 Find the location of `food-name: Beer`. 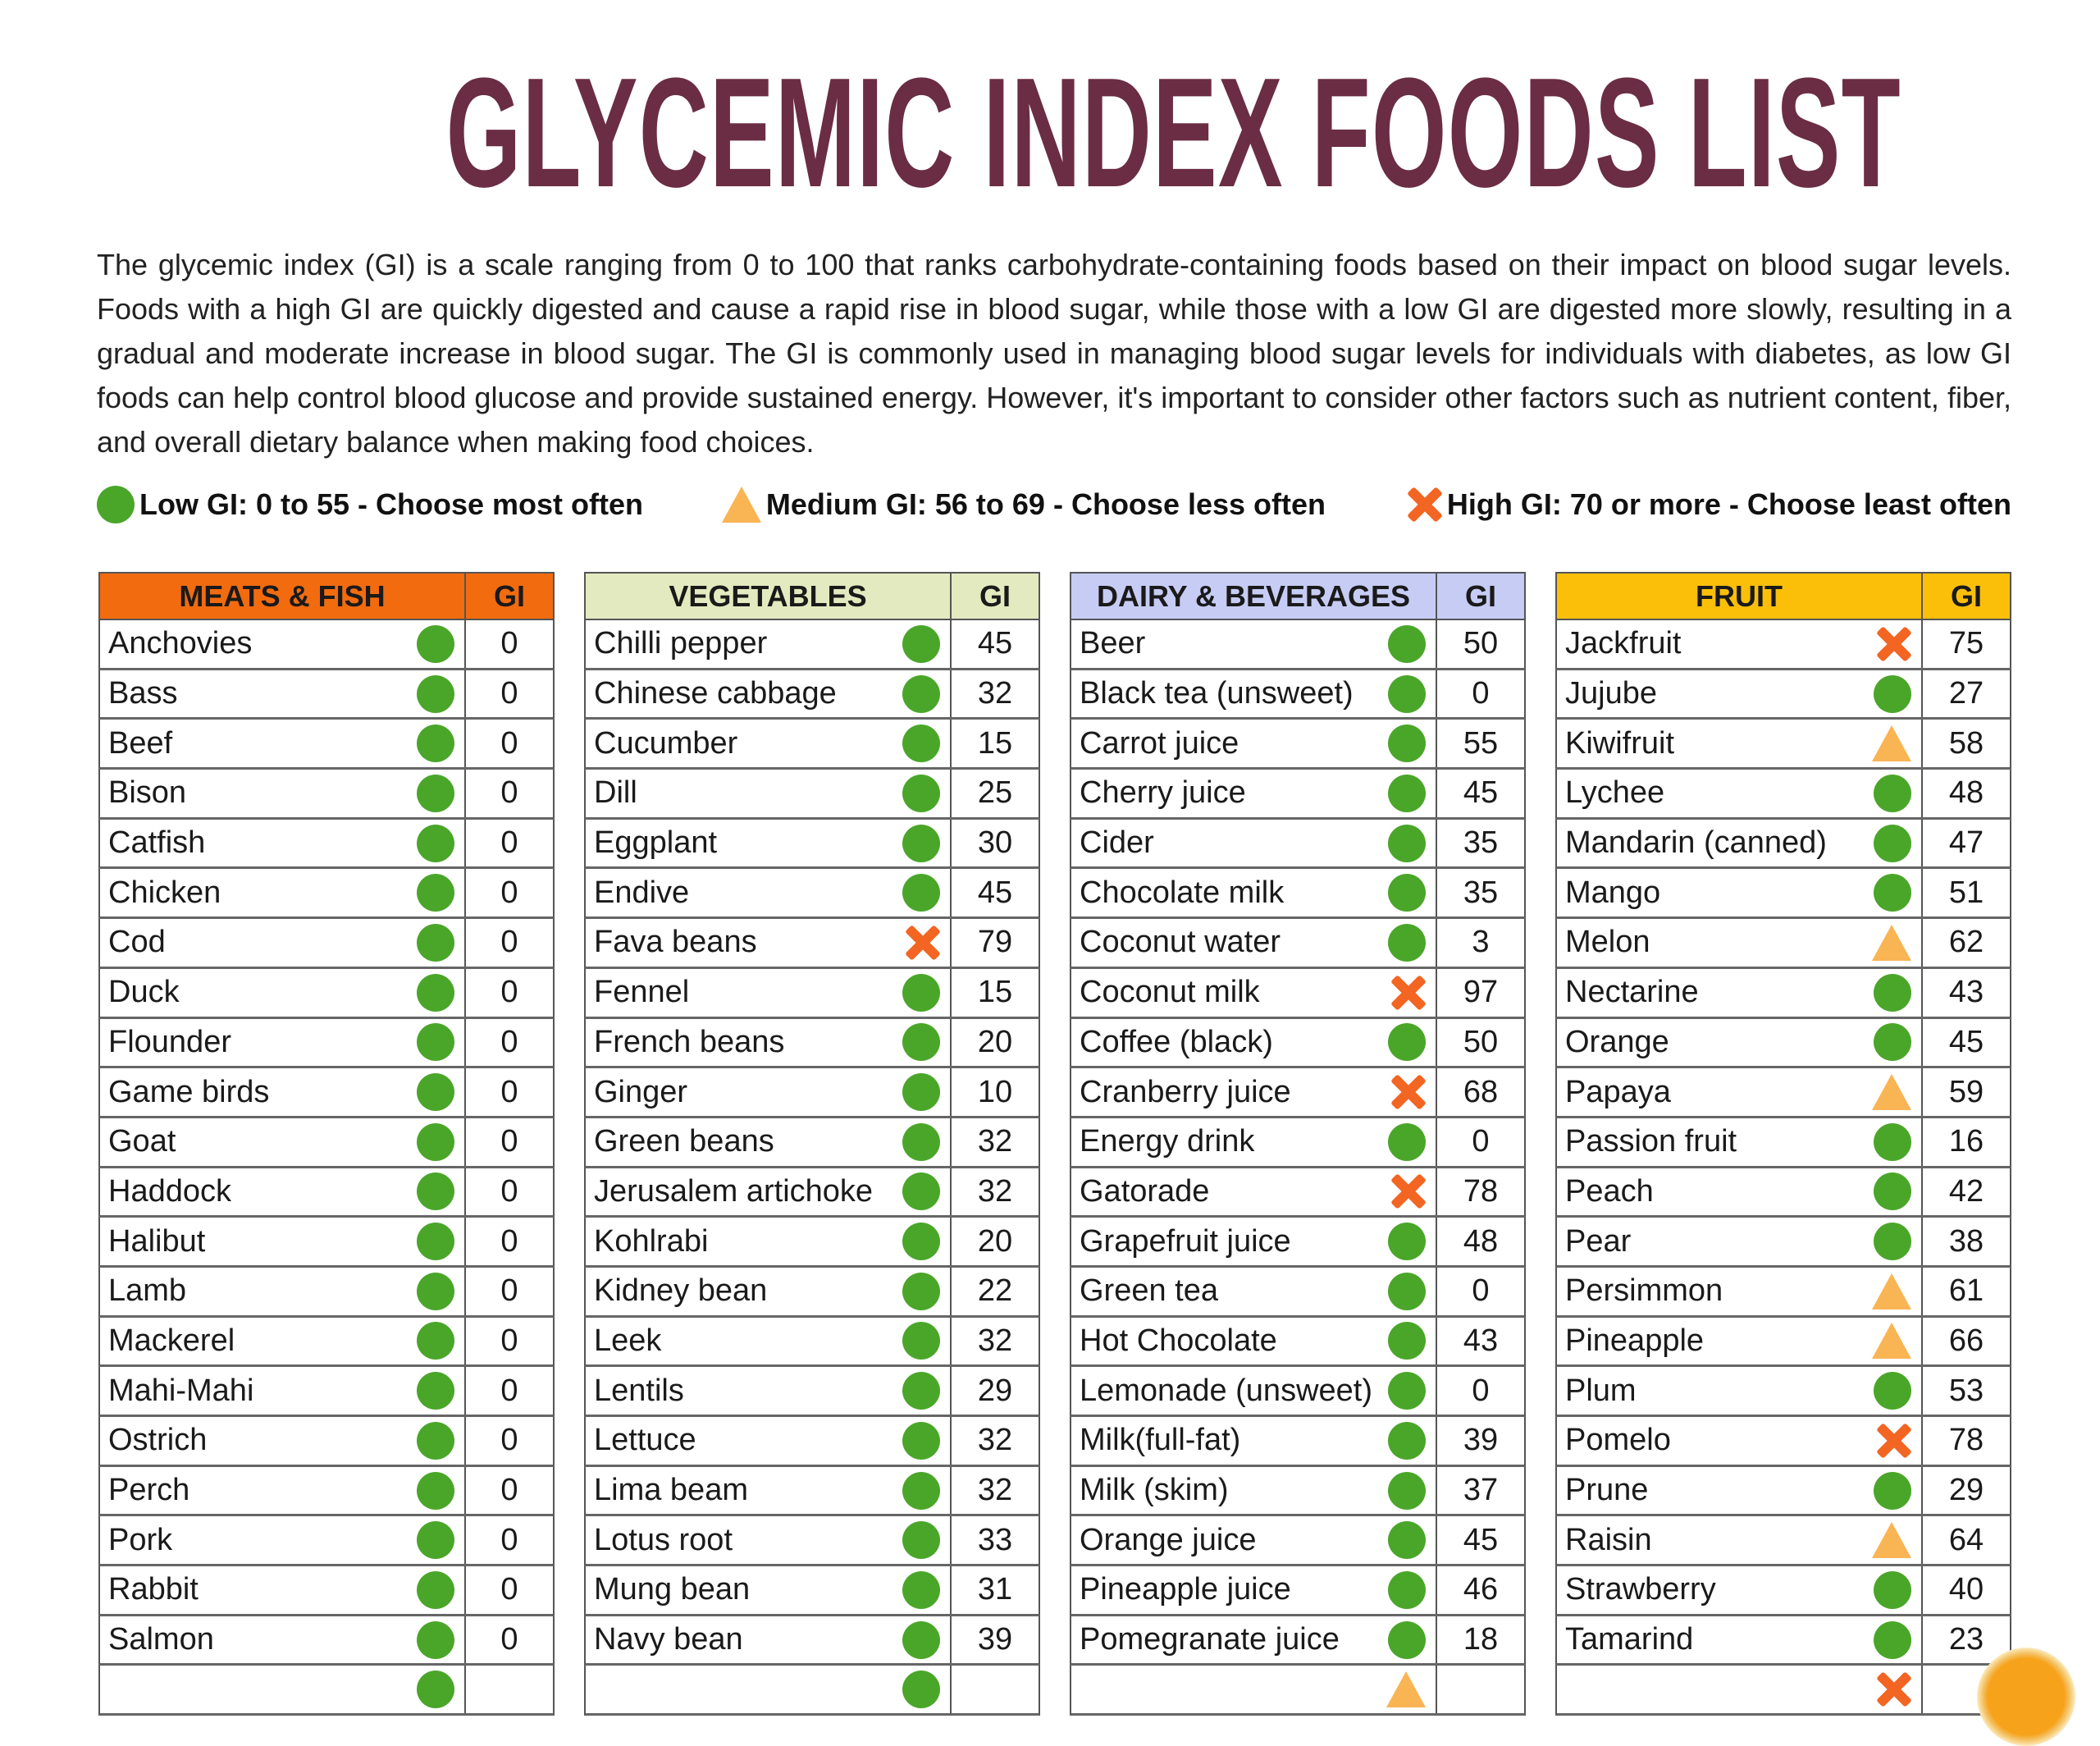

food-name: Beer is located at coordinates (1113, 644).